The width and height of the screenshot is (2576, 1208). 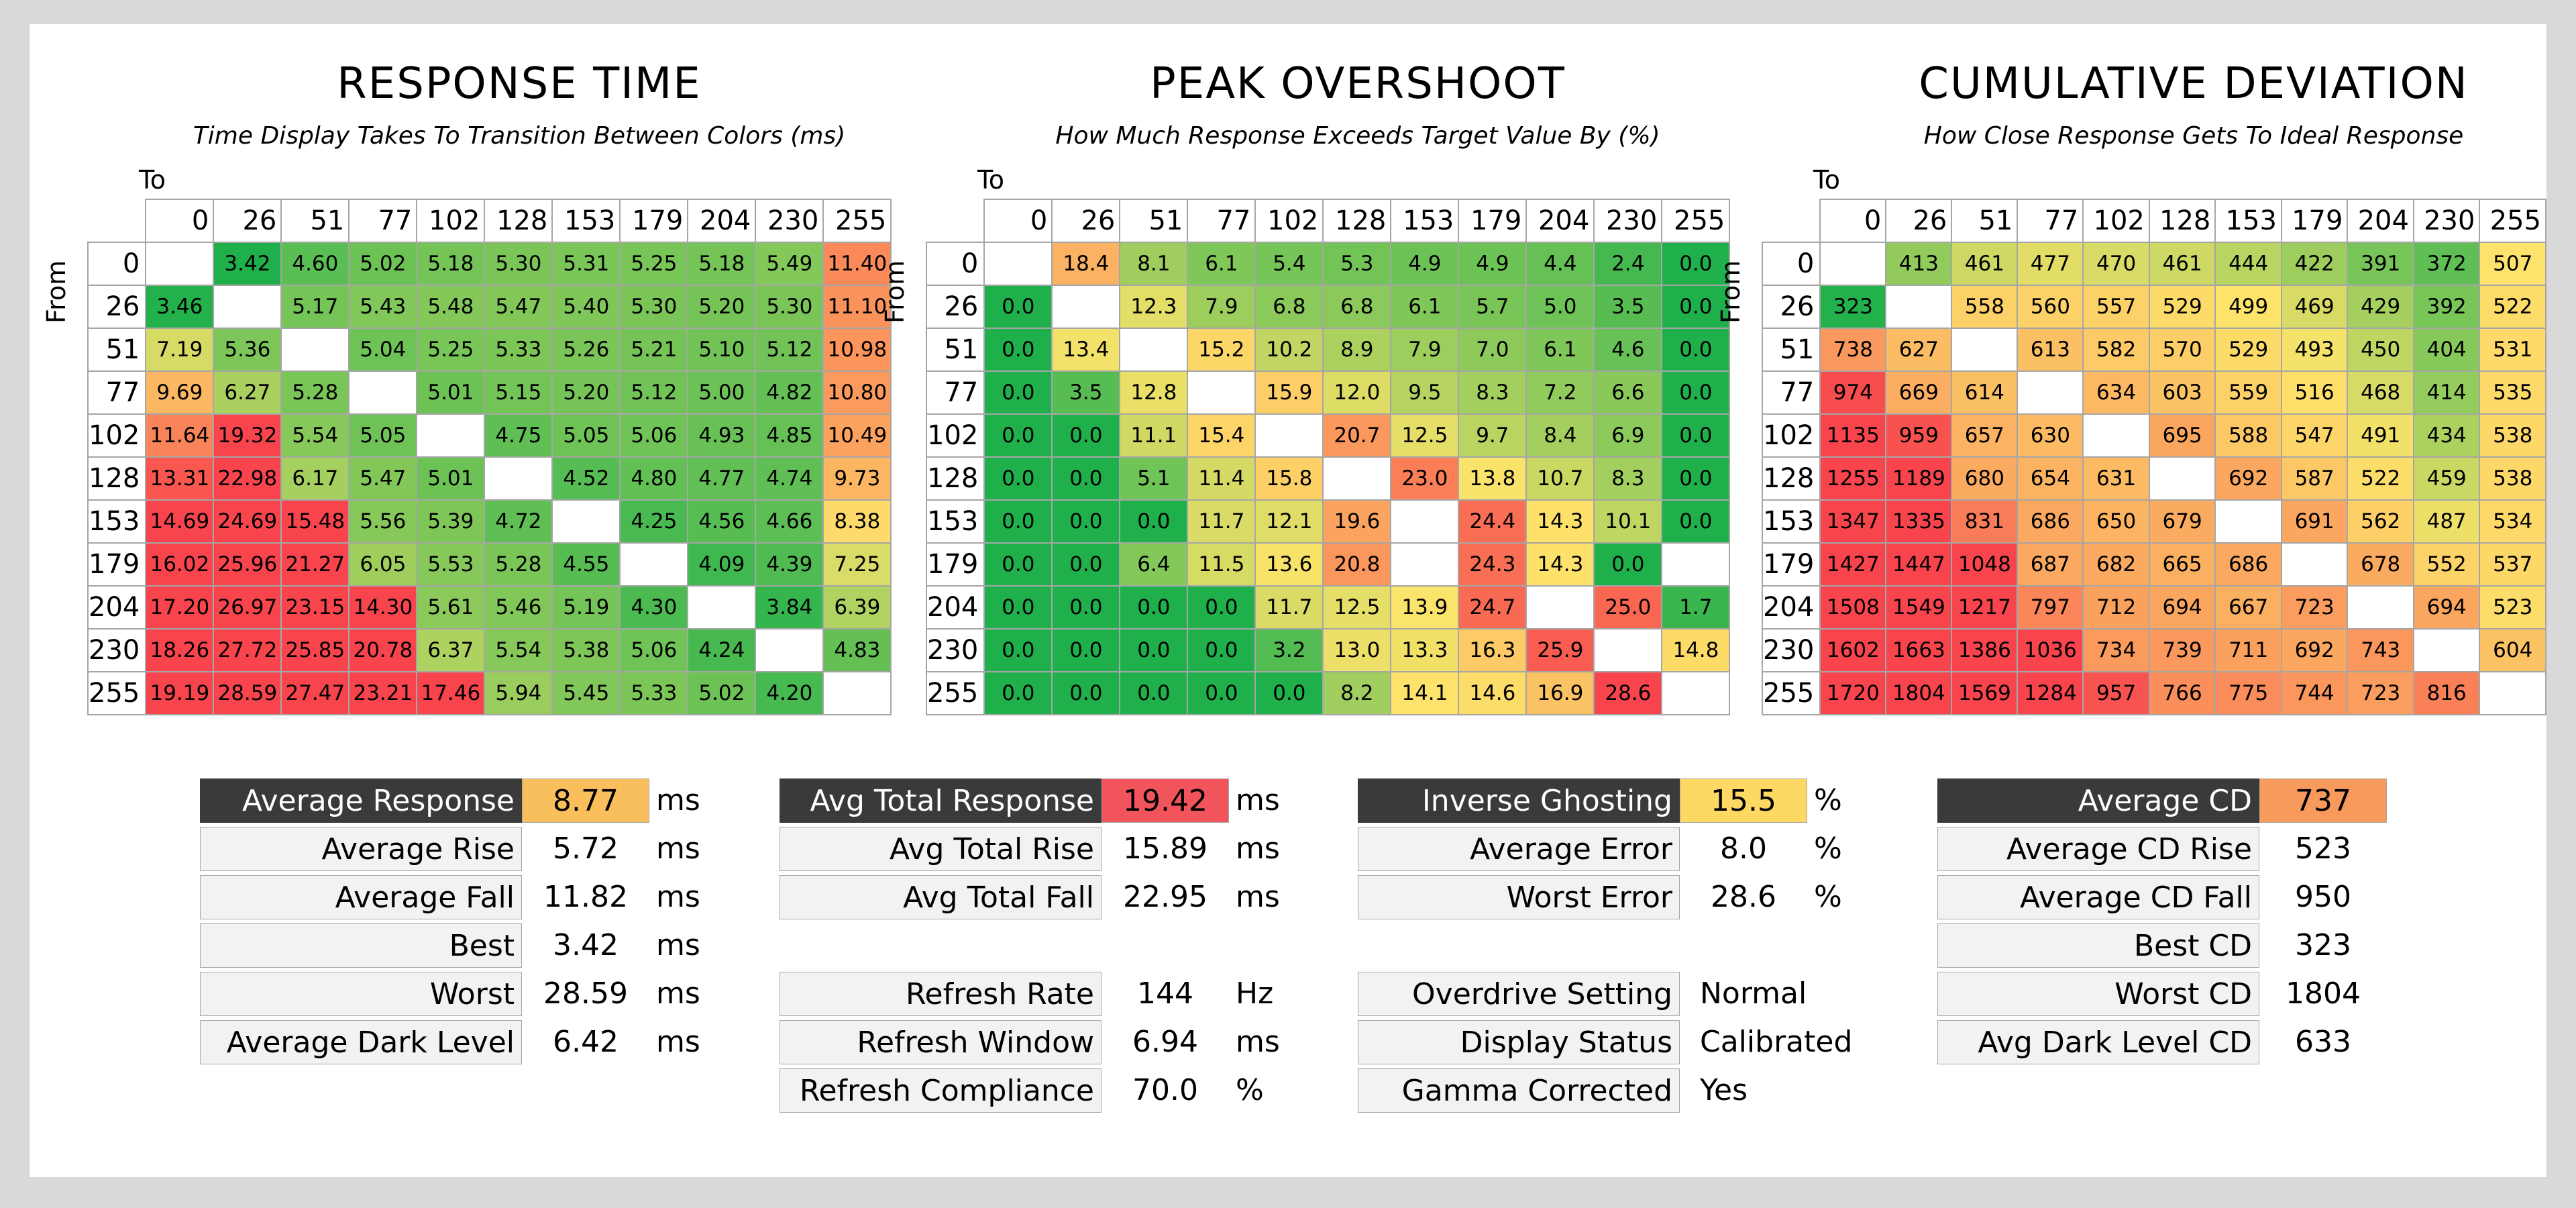 I want to click on column-header: 51, so click(x=315, y=221).